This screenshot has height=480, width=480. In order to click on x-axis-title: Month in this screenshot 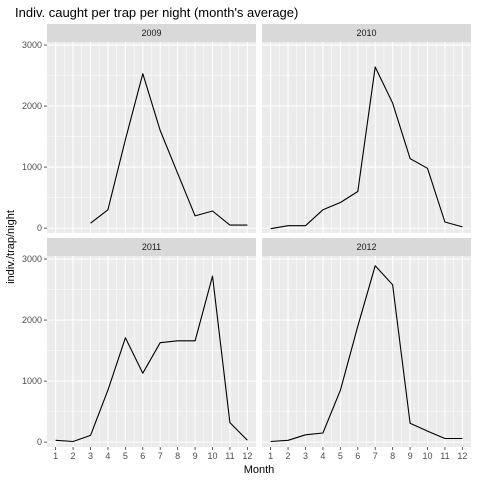, I will do `click(259, 470)`.